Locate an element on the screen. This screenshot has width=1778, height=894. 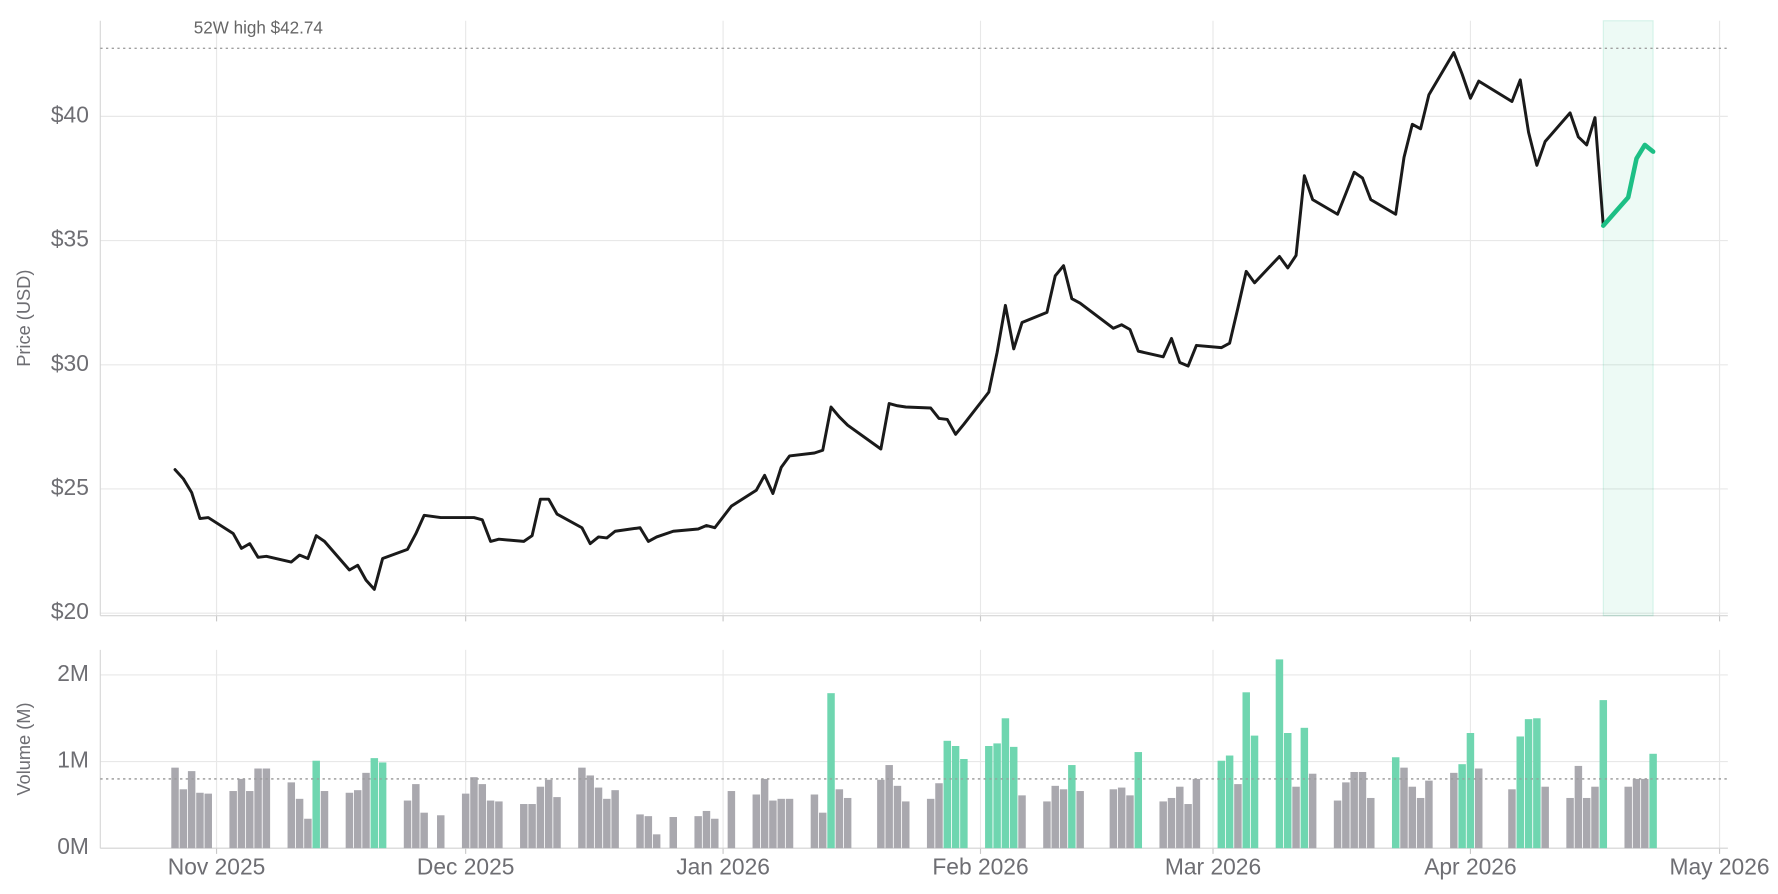
y-tick-label: $20 is located at coordinates (70, 611).